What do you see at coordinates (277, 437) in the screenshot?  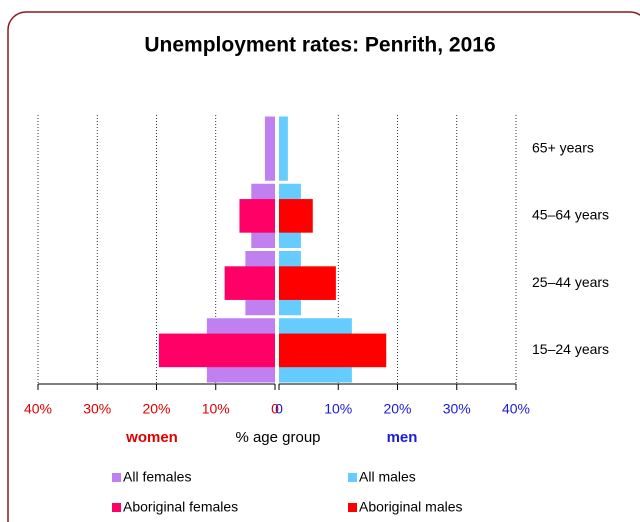 I see `x-axis-label: % age group` at bounding box center [277, 437].